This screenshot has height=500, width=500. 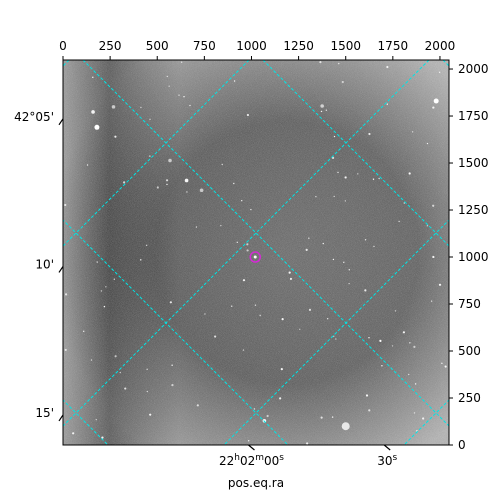 What do you see at coordinates (345, 46) in the screenshot?
I see `top-tick-label: 1500` at bounding box center [345, 46].